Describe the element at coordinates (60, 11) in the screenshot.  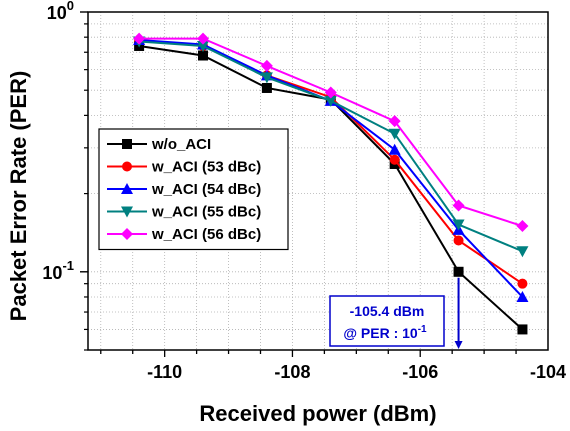
I see `y-tick-label: 10⁰` at that location.